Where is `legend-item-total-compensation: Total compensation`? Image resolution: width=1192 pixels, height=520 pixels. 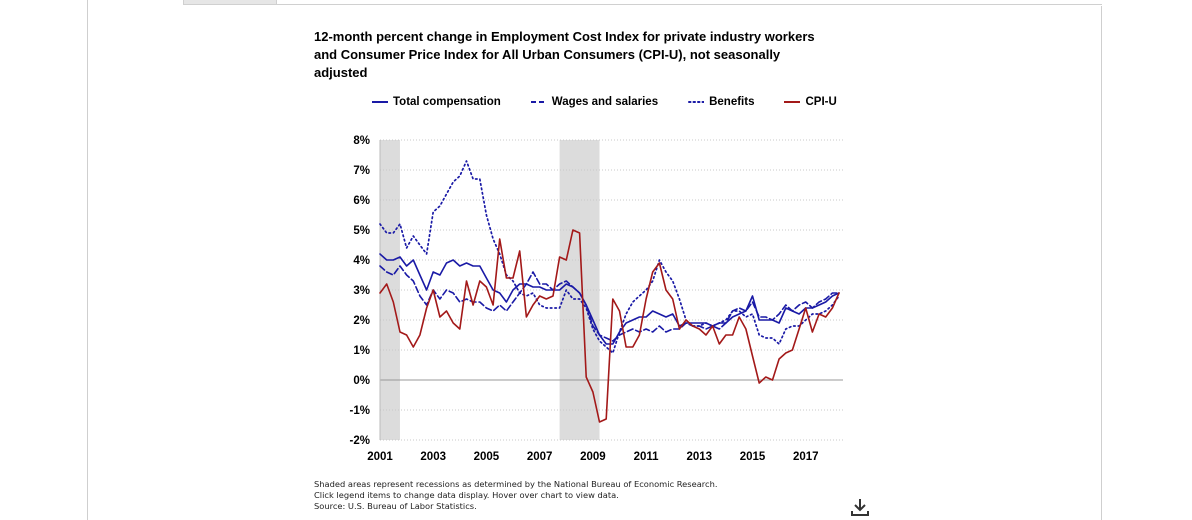 legend-item-total-compensation: Total compensation is located at coordinates (436, 102).